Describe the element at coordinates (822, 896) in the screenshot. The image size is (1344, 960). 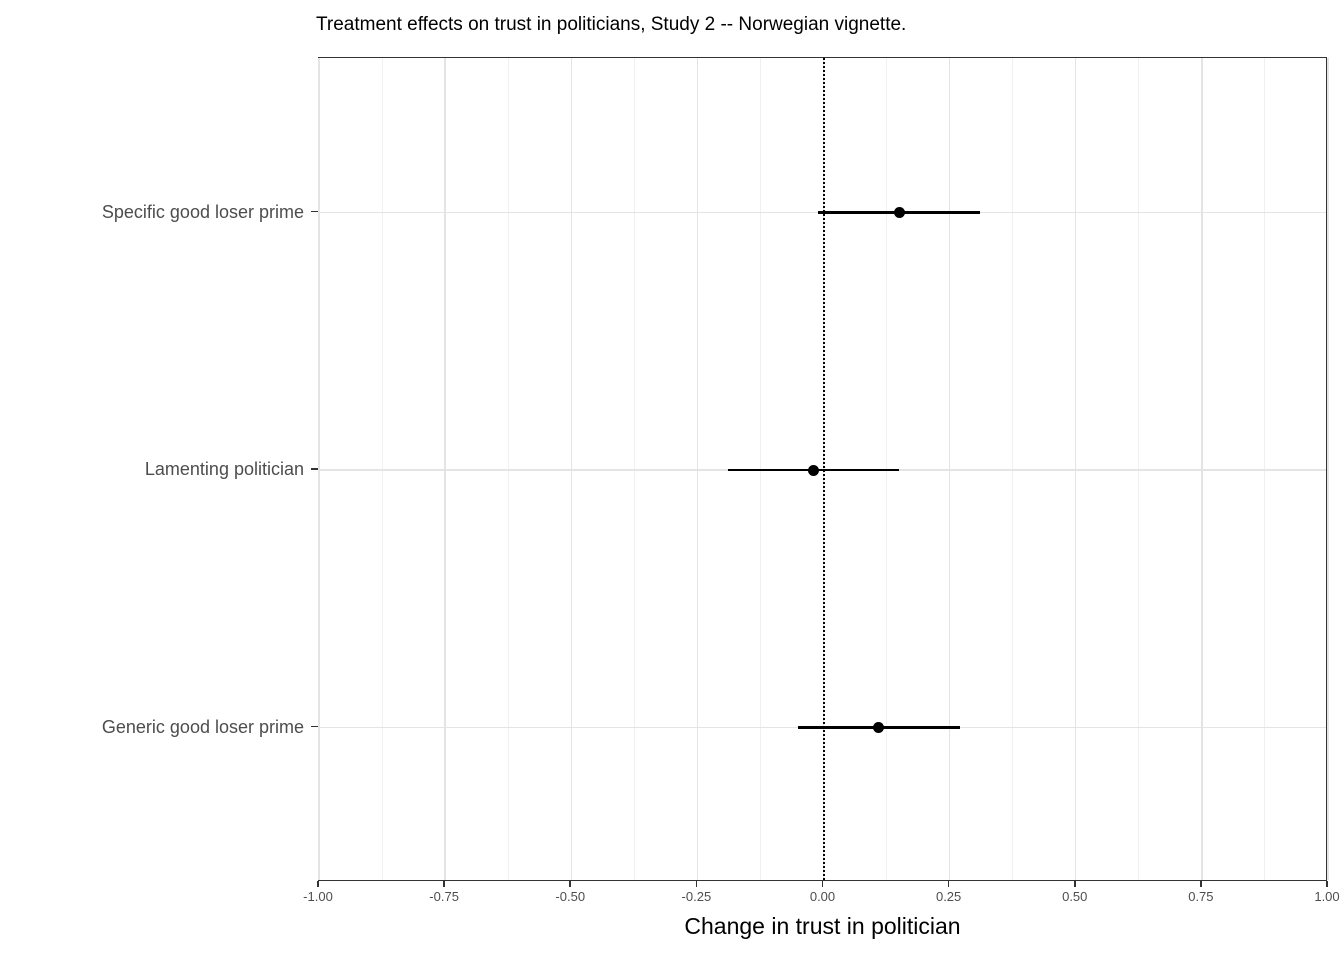
I see `x-tick-label: 0.00` at that location.